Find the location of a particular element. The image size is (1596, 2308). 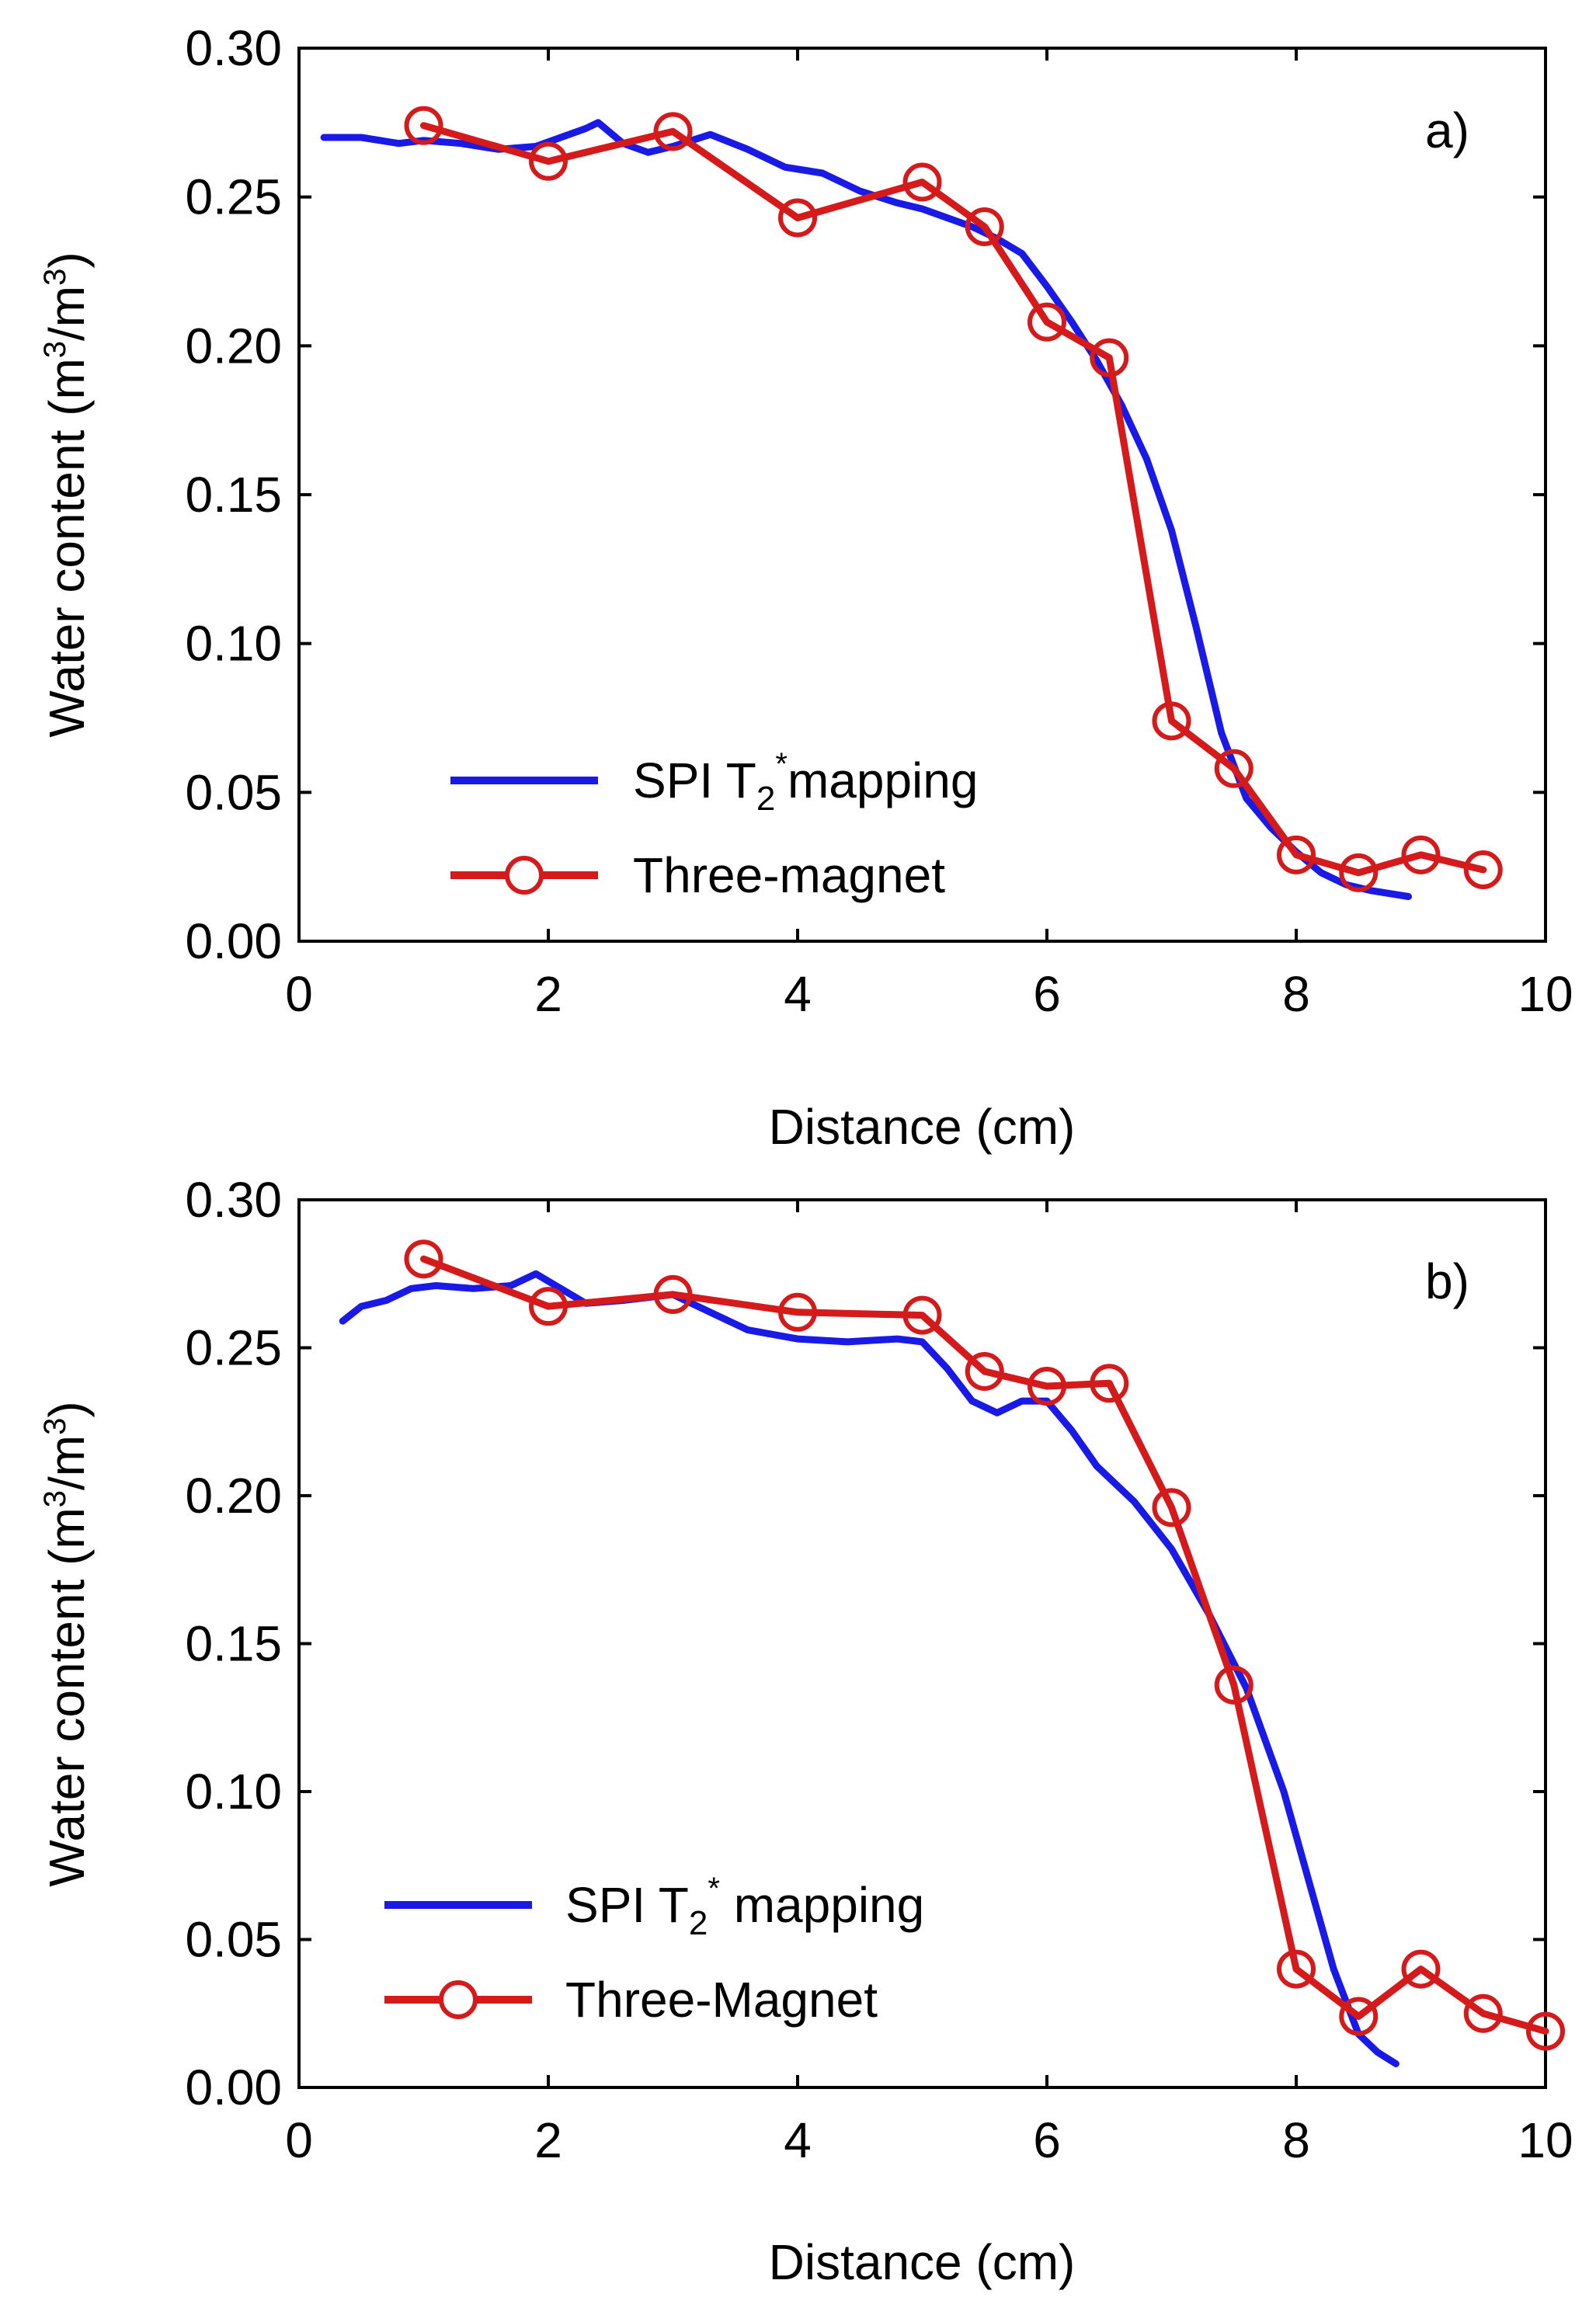

legend-marker-three-magnet-b is located at coordinates (459, 1999).